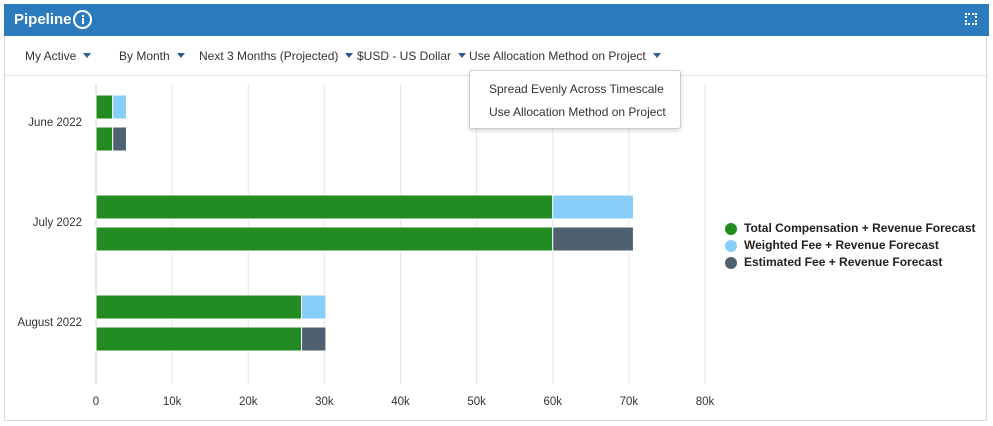  Describe the element at coordinates (841, 245) in the screenshot. I see `legend-label: Weighted Fee + Revenue Forecast` at that location.